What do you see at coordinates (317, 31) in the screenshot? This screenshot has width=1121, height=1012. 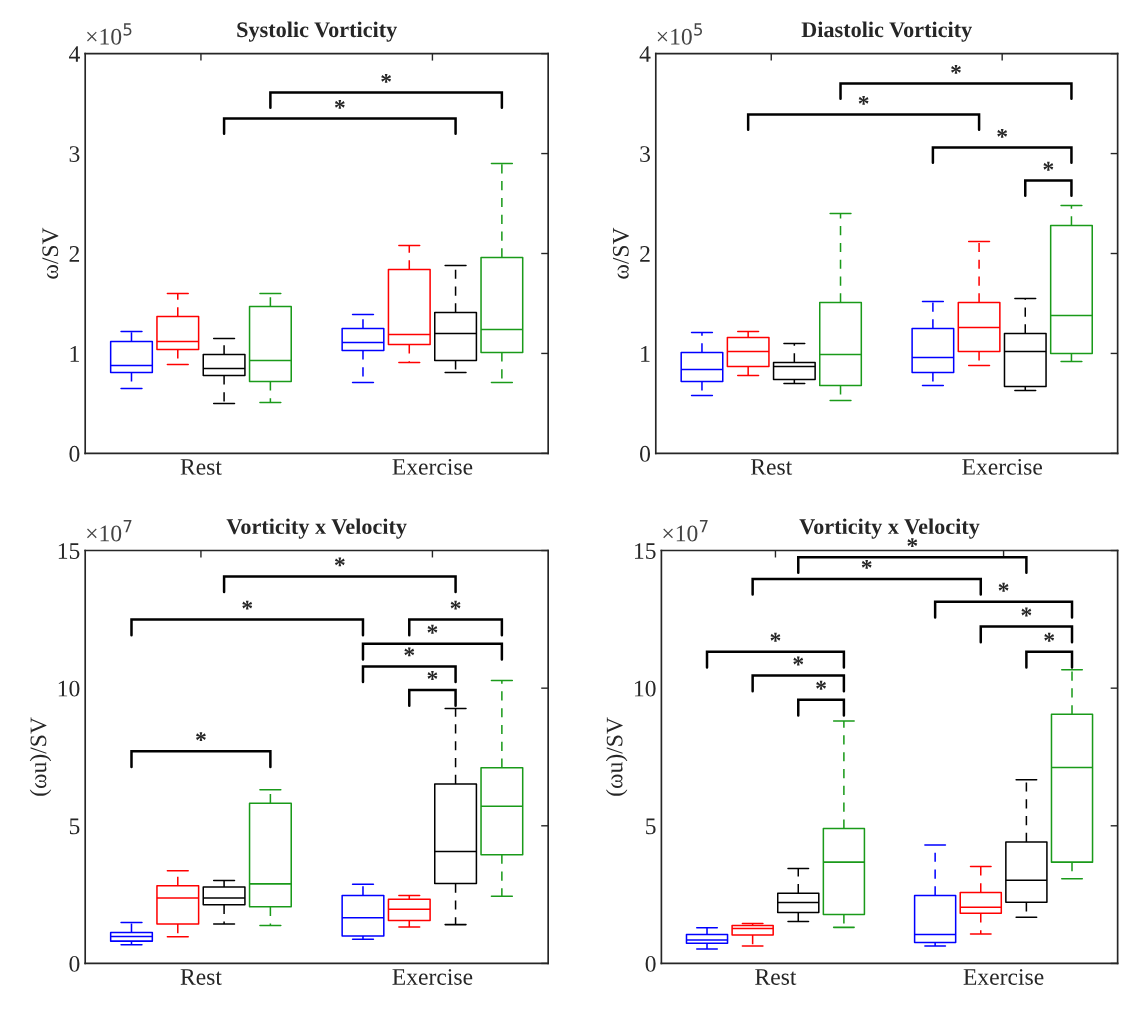 I see `chart-title: Systolic Vorticity` at bounding box center [317, 31].